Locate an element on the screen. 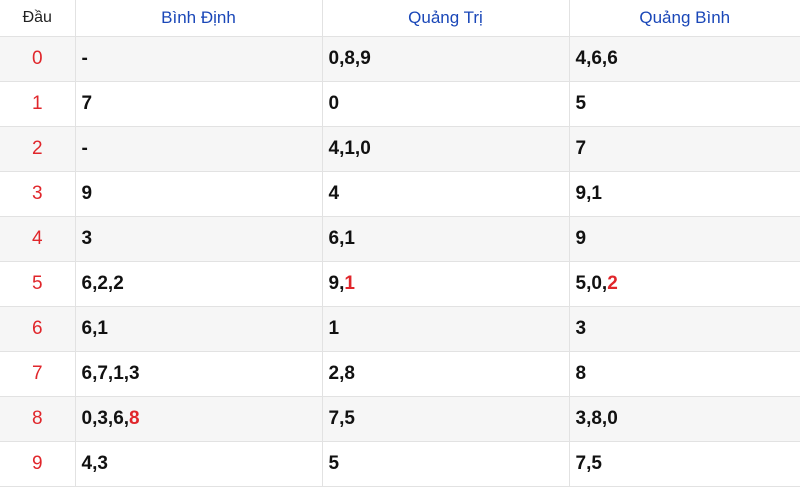  table-header-row: Đầu Bình Định Quảng Trị Quảng Bình is located at coordinates (400, 18).